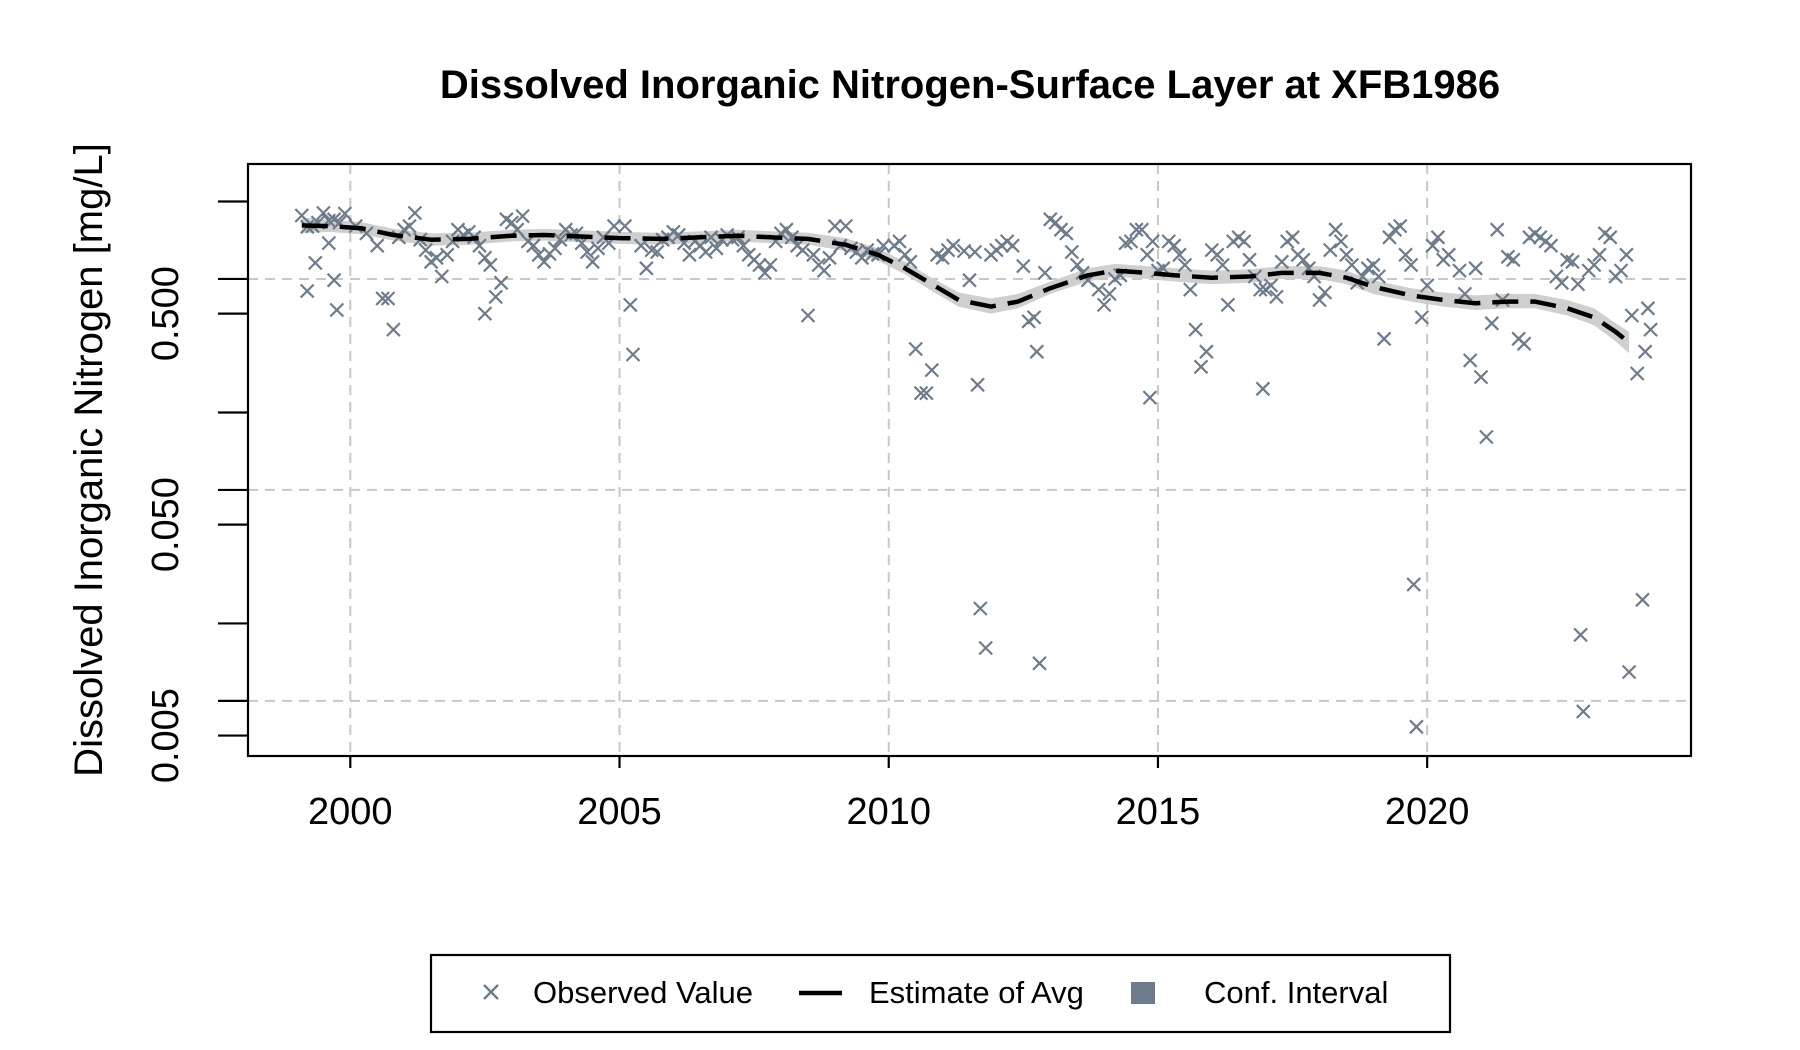 Image resolution: width=1800 pixels, height=1050 pixels. What do you see at coordinates (1158, 812) in the screenshot?
I see `x-tick-label: 2015` at bounding box center [1158, 812].